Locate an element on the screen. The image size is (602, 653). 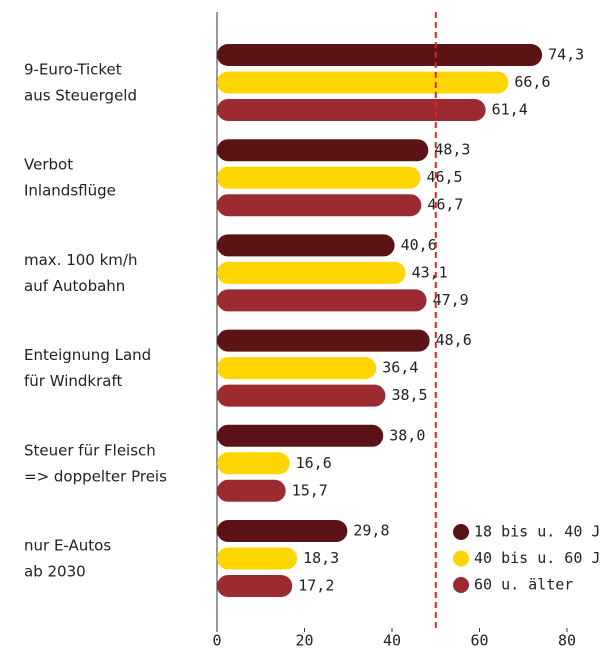
legend-label: 60 u. älter is located at coordinates (523, 585).